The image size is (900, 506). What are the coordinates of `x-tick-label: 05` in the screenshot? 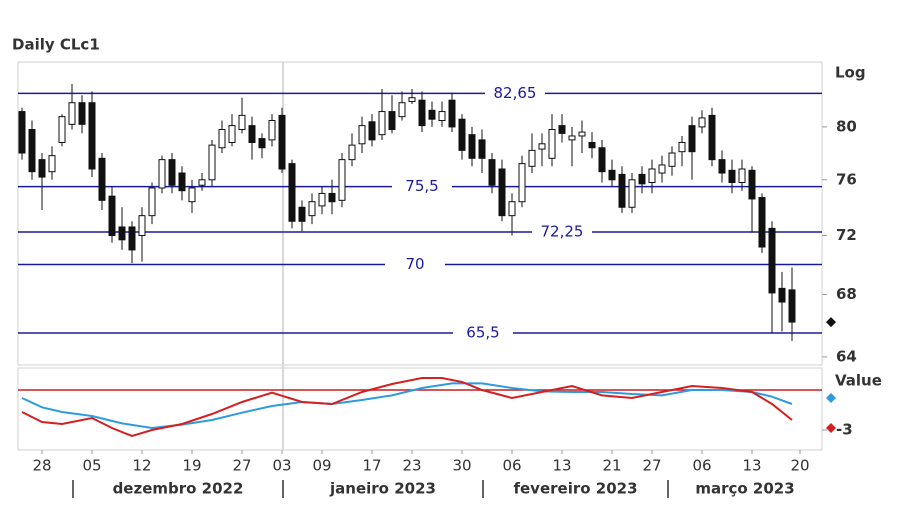 It's located at (91, 466).